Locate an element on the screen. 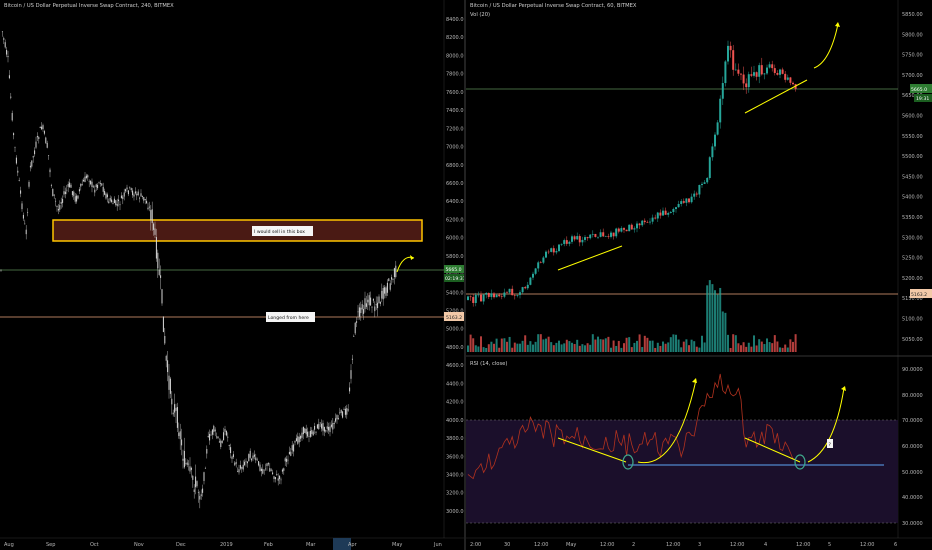 This screenshot has width=932, height=550. right-price-tick: 5500.00 is located at coordinates (912, 157).